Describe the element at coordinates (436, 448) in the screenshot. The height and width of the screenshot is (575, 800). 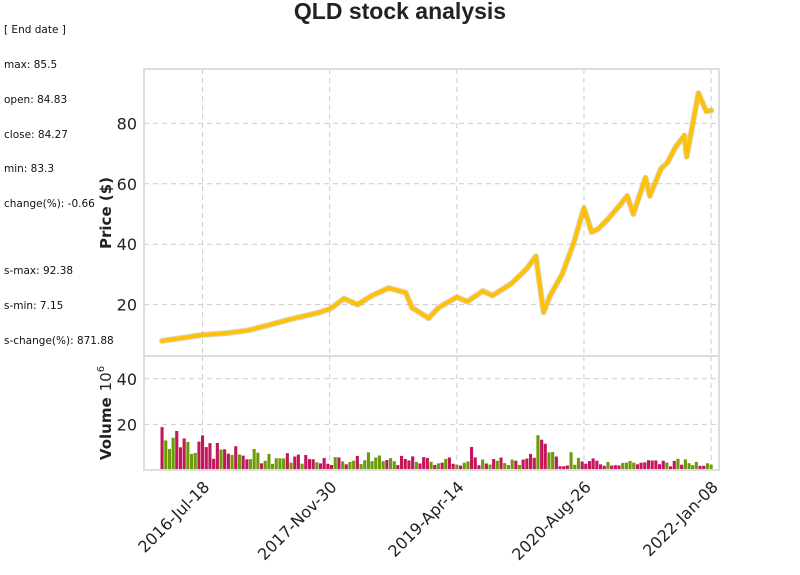
I see `volume-bars` at that location.